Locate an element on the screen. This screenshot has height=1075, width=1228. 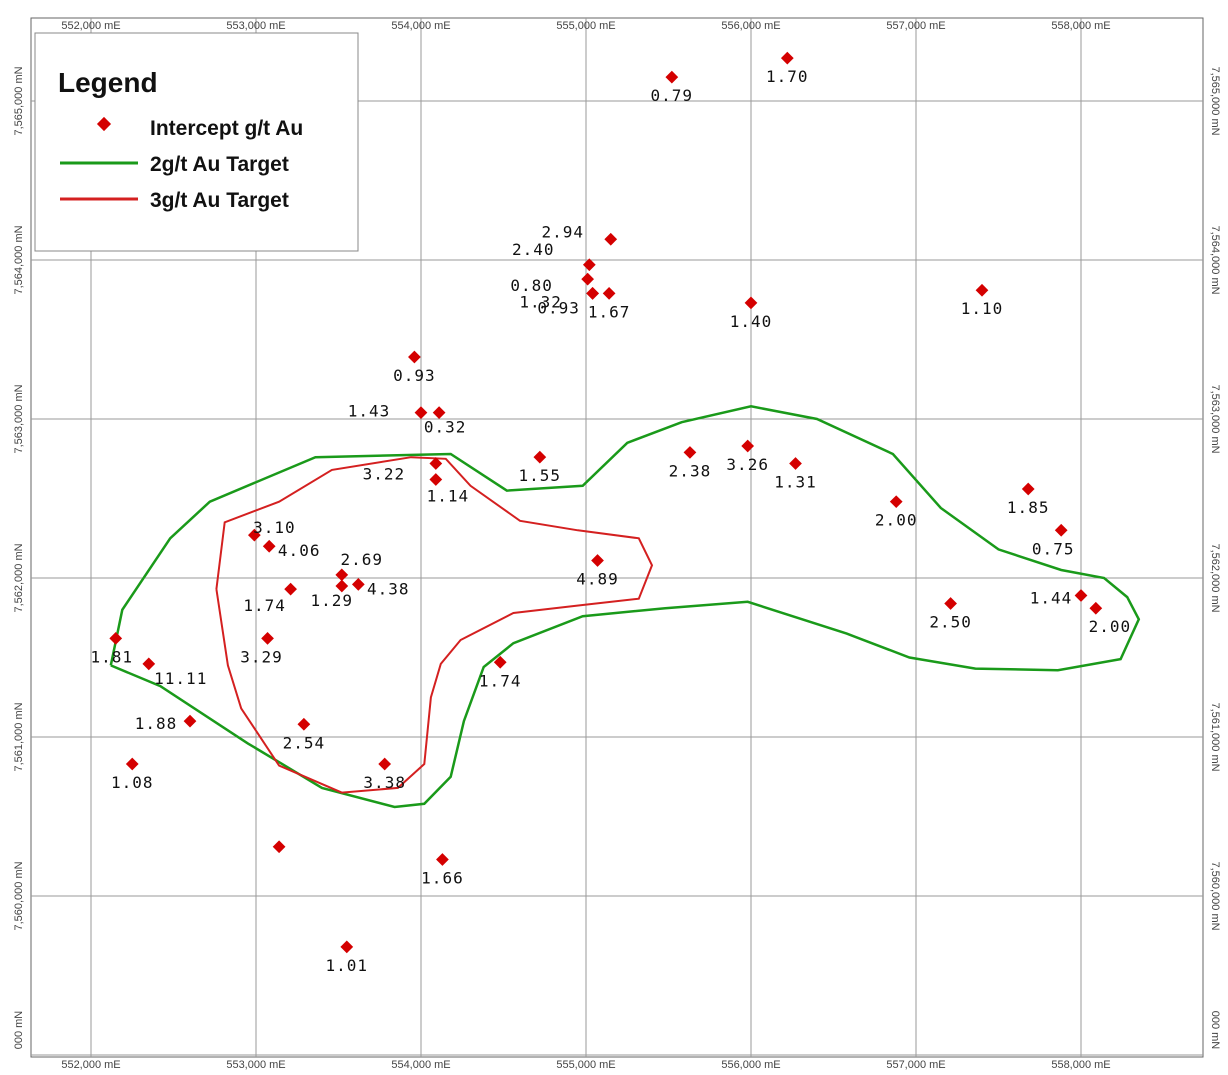
northing-tick-label-right: 7,564,000 mN is located at coordinates (1215, 259).